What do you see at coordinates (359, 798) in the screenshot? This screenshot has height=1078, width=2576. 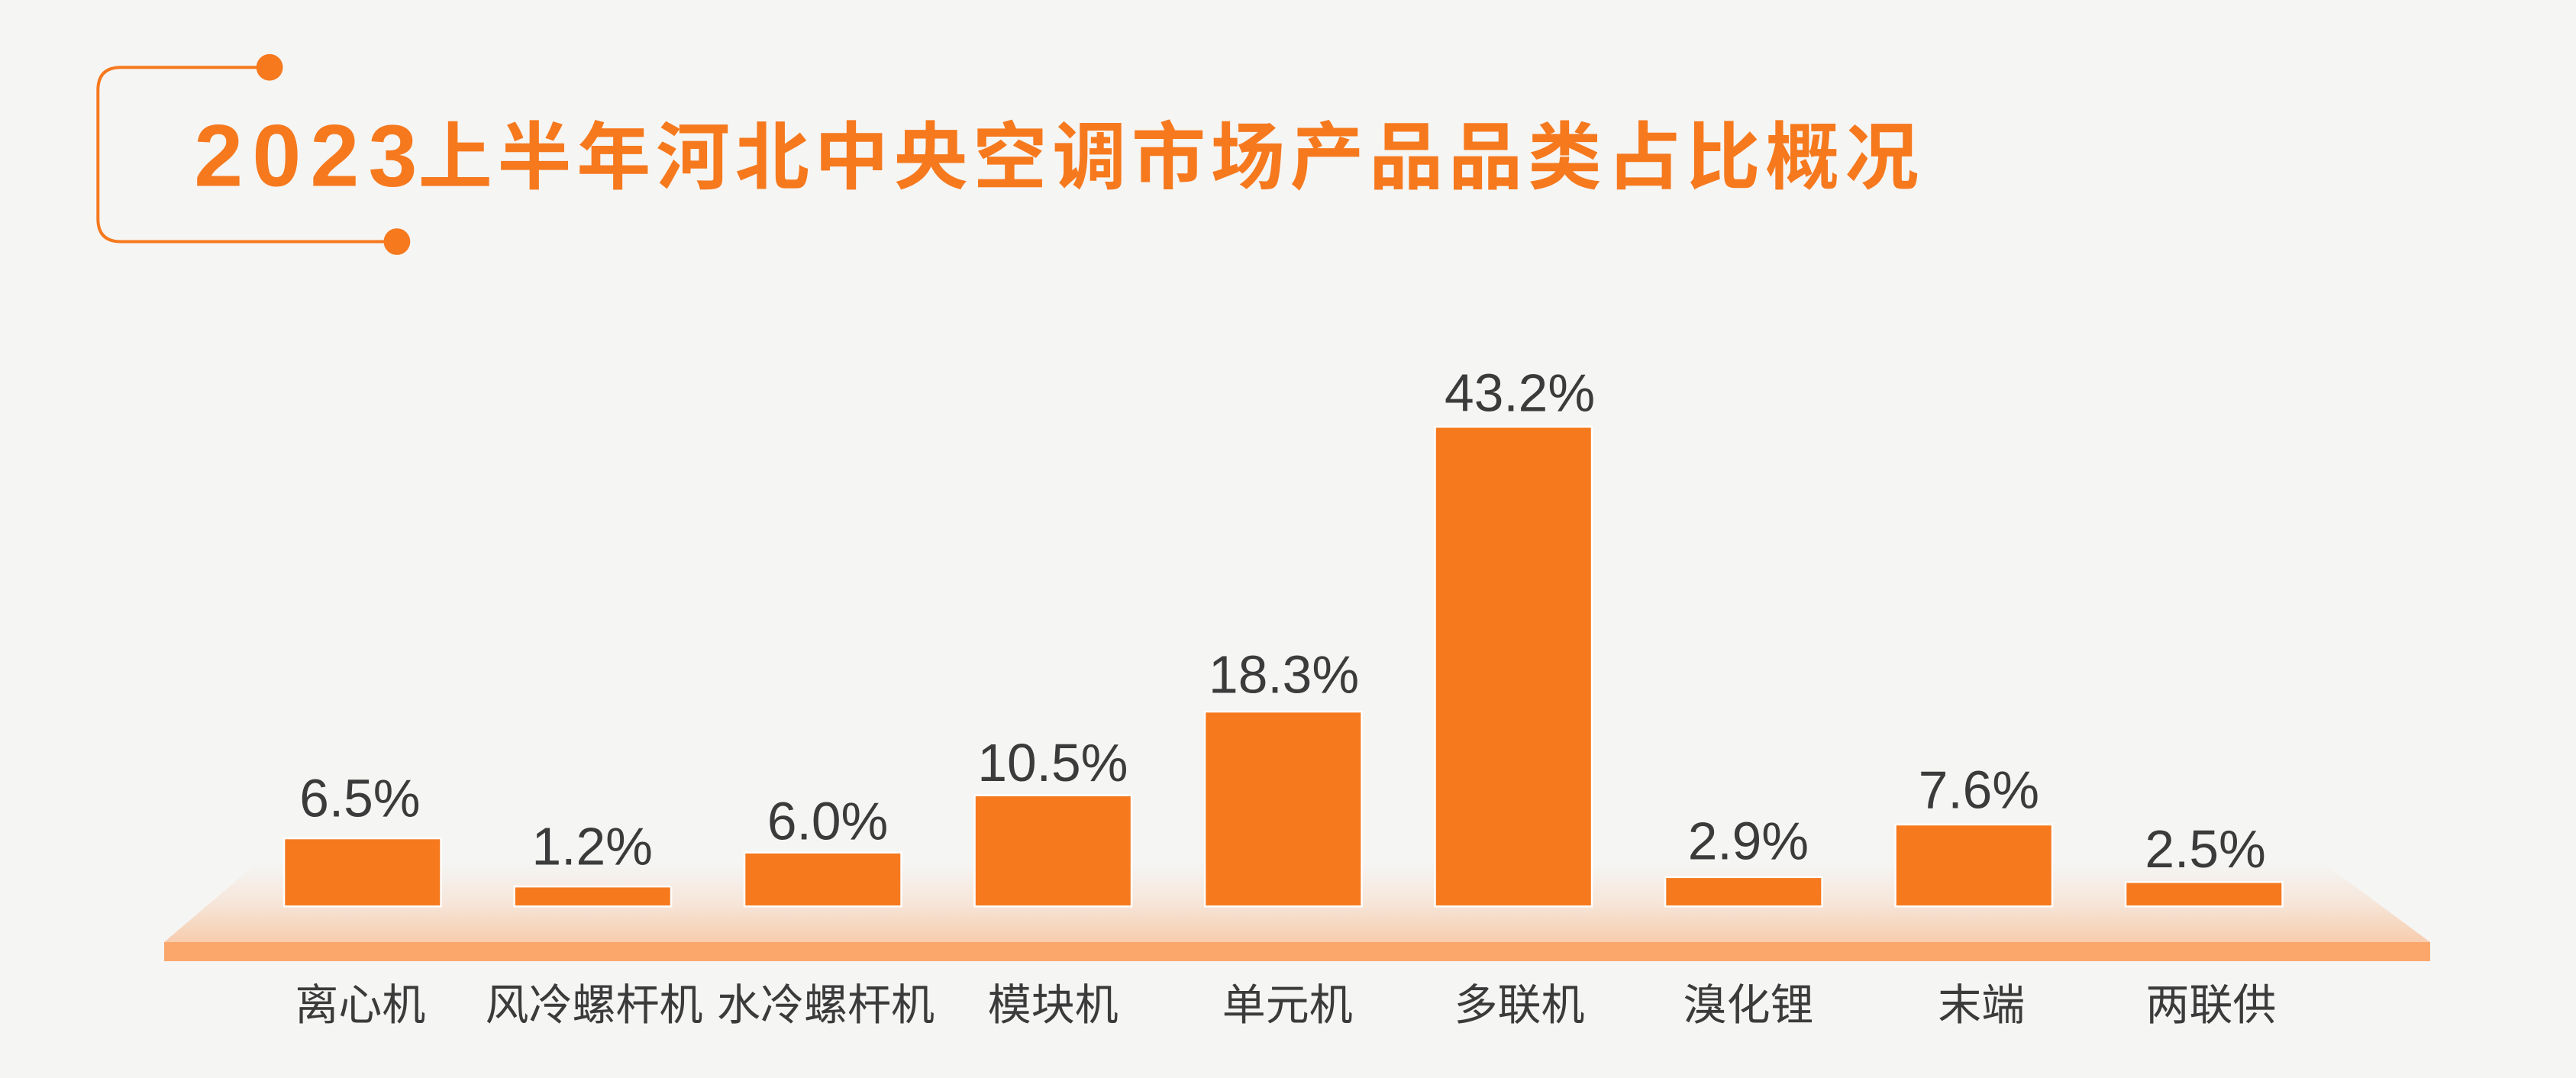 I see `svg-text: 6.5%` at bounding box center [359, 798].